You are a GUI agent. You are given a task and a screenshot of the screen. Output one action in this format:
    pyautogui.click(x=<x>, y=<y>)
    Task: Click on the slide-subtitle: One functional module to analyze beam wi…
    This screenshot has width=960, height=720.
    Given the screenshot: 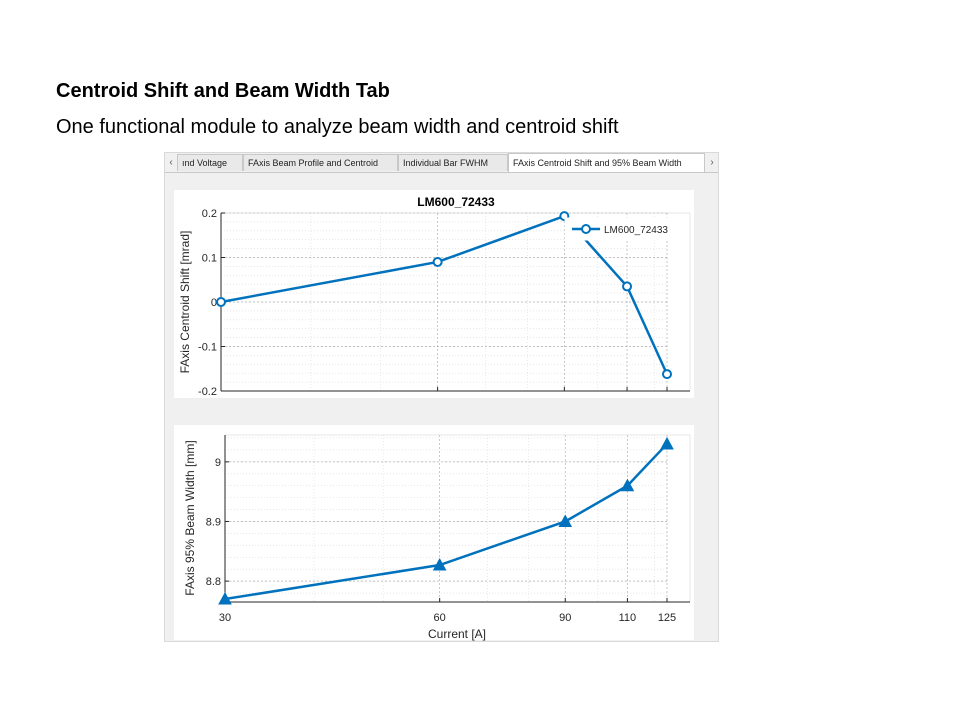 What is the action you would take?
    pyautogui.click(x=337, y=127)
    